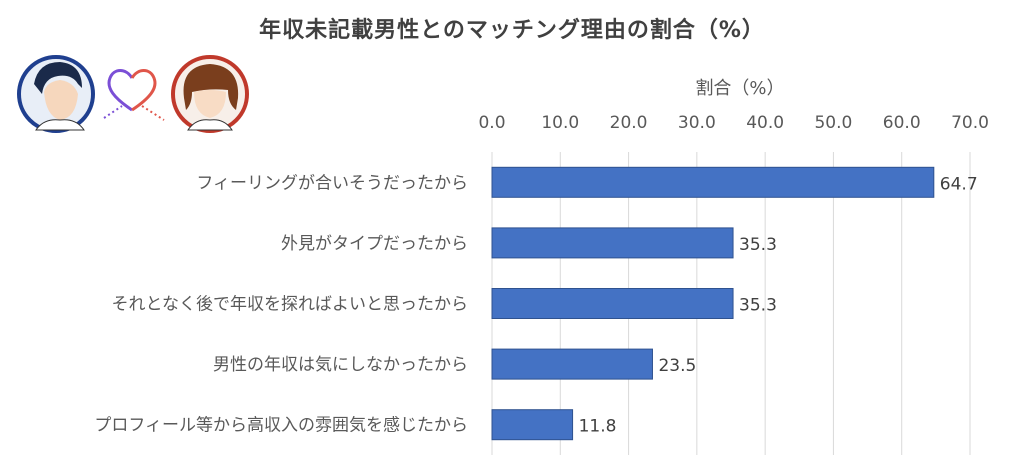  What do you see at coordinates (697, 123) in the screenshot?
I see `x-tick-label: 30.0` at bounding box center [697, 123].